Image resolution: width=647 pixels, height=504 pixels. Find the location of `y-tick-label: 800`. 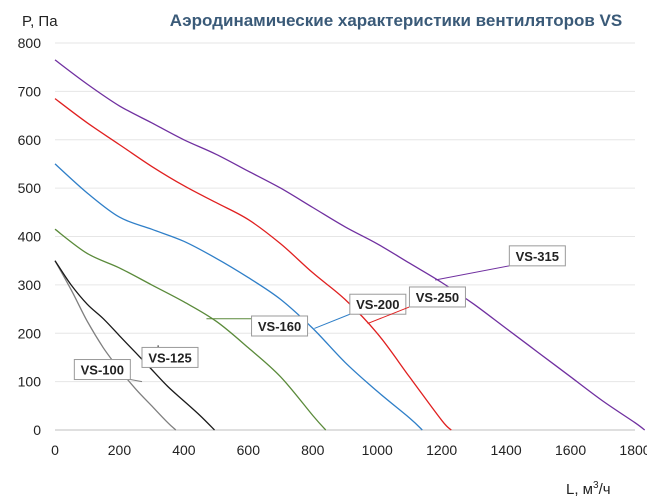

y-tick-label: 800 is located at coordinates (30, 43).